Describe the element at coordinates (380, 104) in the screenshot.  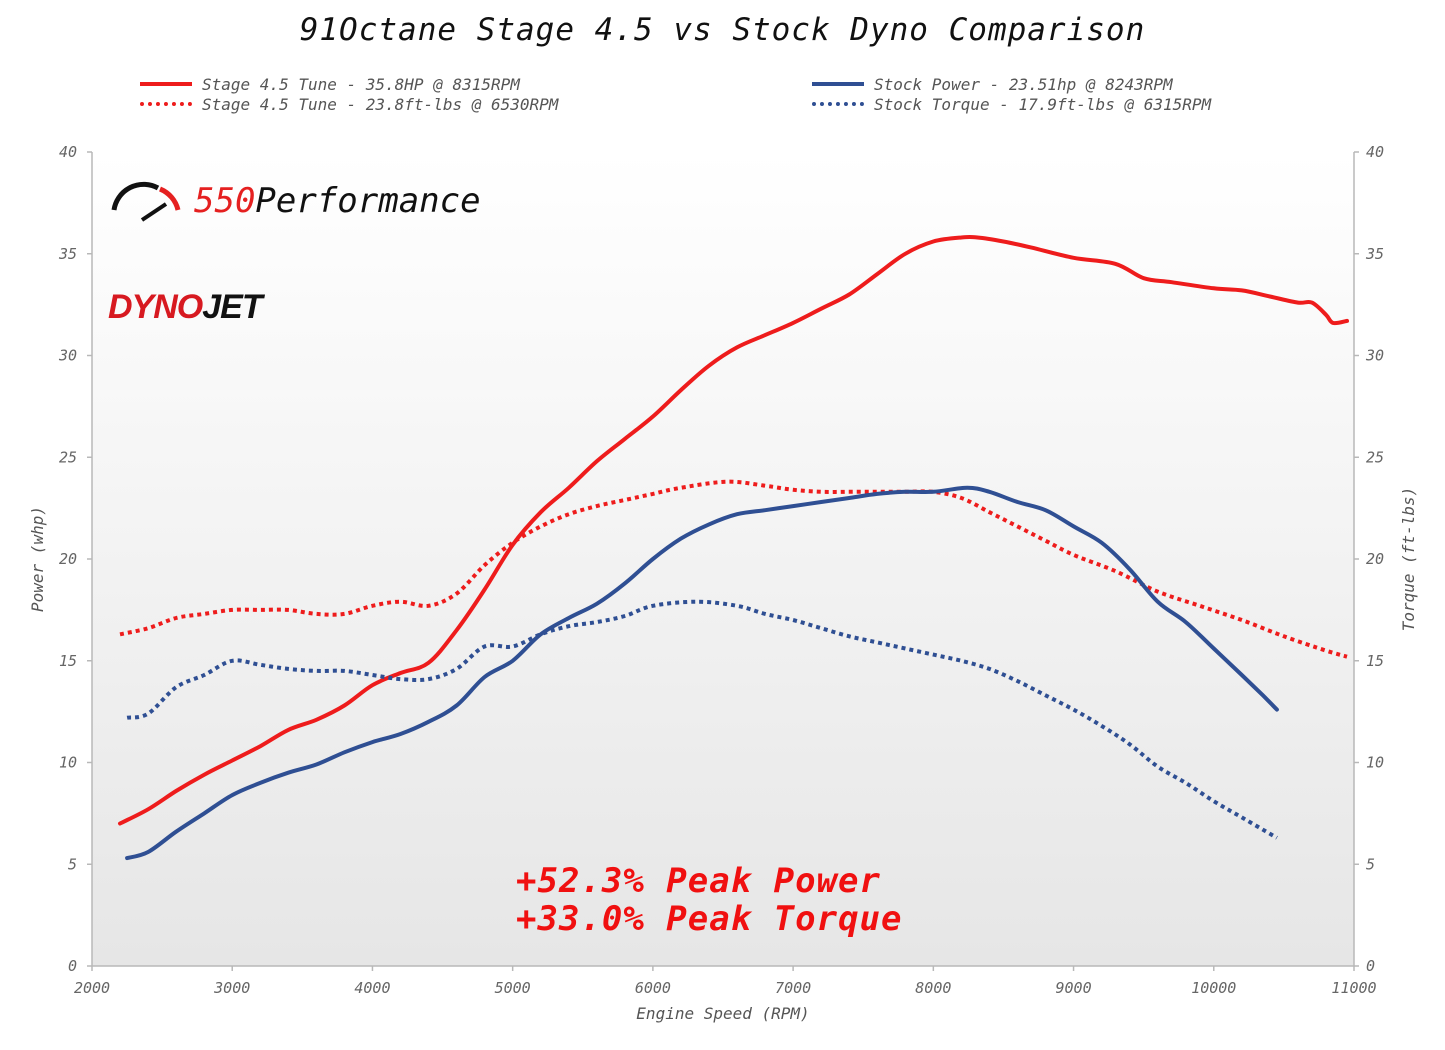
I see `legend-label: Stage 4.5 Tune - 23.8ft-lbs @ 6530RPM` at that location.